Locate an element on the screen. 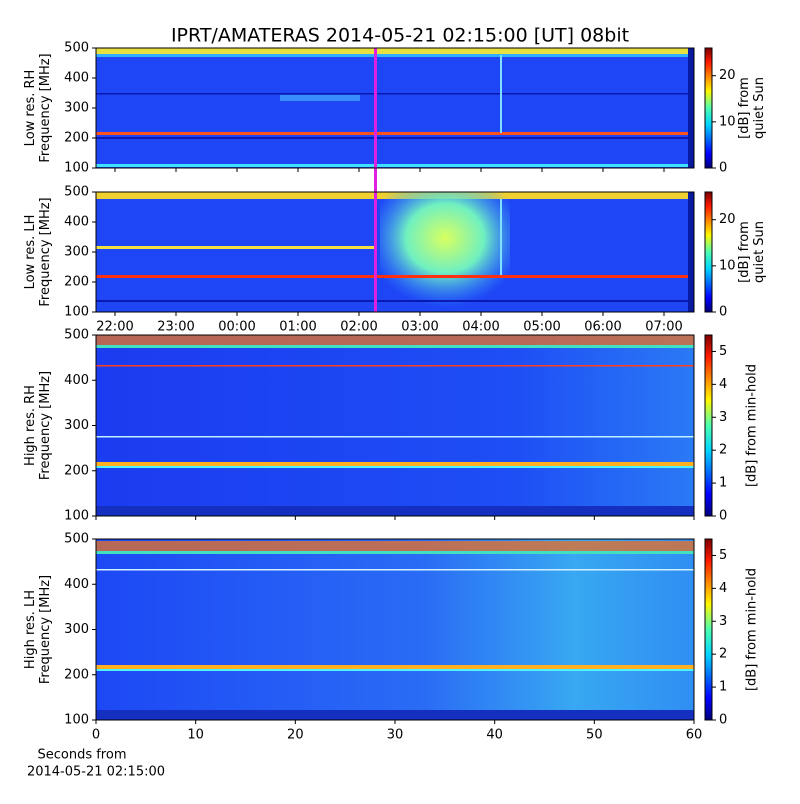 The height and width of the screenshot is (804, 800). time-tick-label: 02:00 is located at coordinates (358, 327).